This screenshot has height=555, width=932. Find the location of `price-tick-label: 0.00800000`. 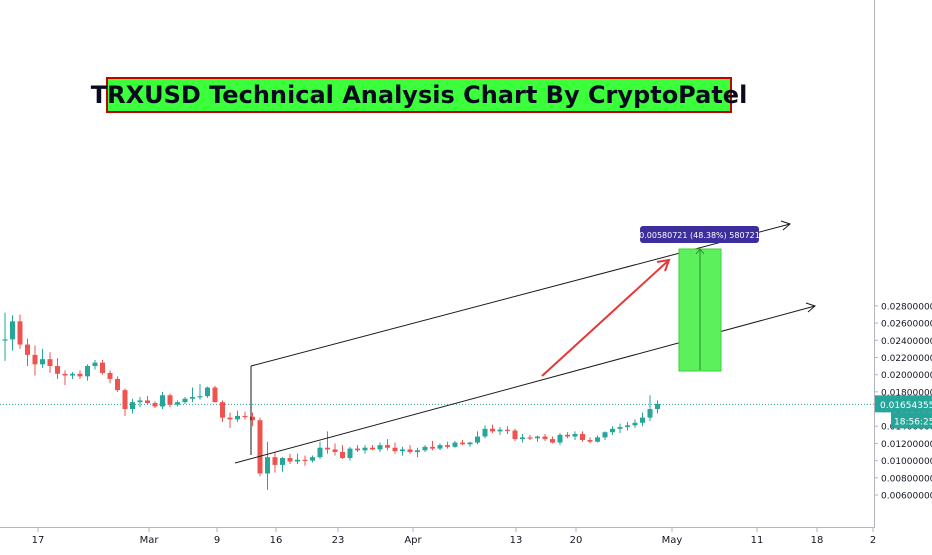

price-tick-label: 0.00800000 is located at coordinates (906, 479).